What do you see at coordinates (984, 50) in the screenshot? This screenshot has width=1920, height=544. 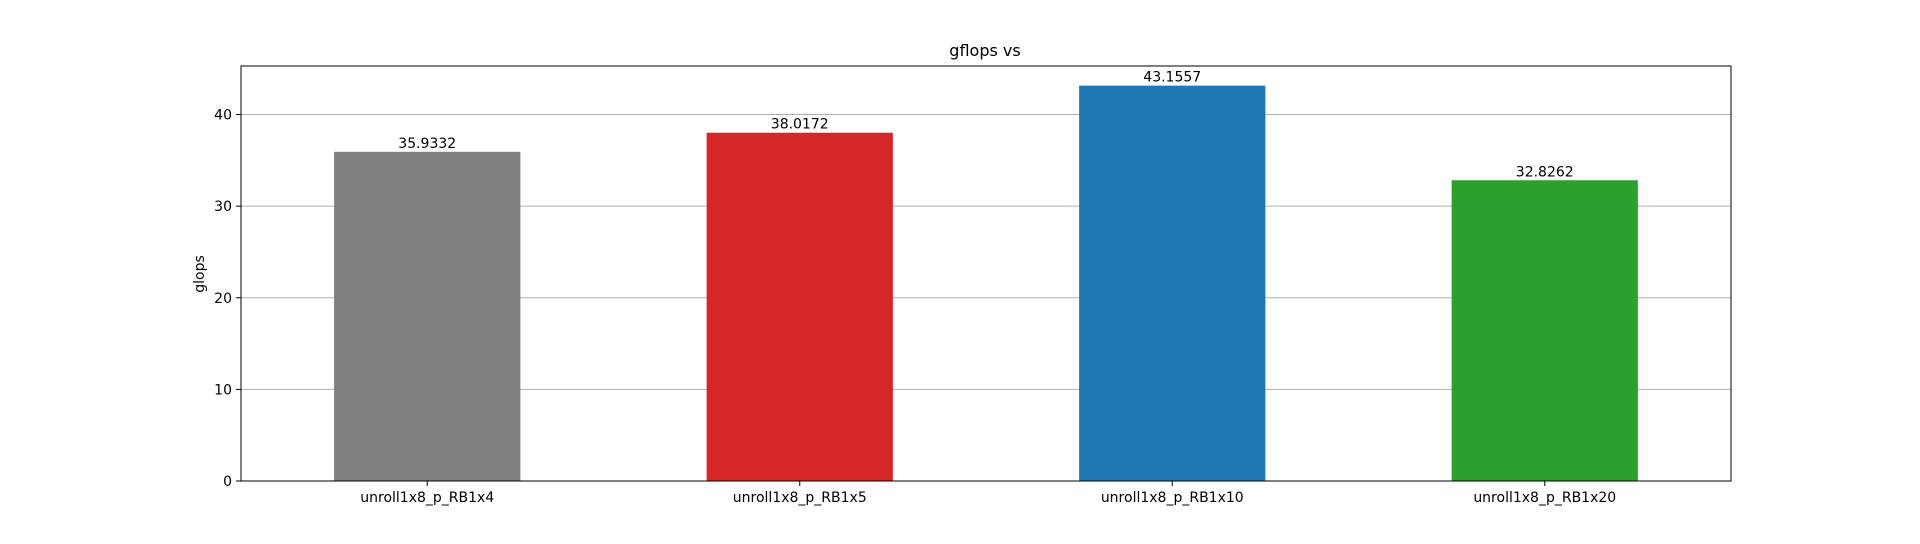 I see `chart-title: gflops vs` at bounding box center [984, 50].